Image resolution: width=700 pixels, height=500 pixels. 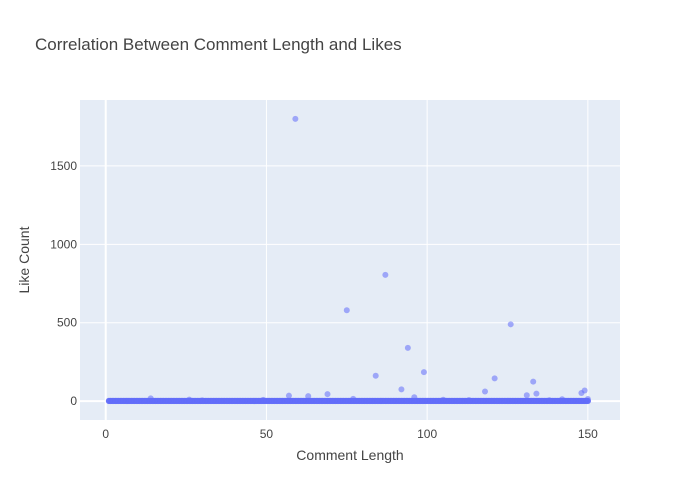 What do you see at coordinates (63, 166) in the screenshot?
I see `y-tick-label: 1500` at bounding box center [63, 166].